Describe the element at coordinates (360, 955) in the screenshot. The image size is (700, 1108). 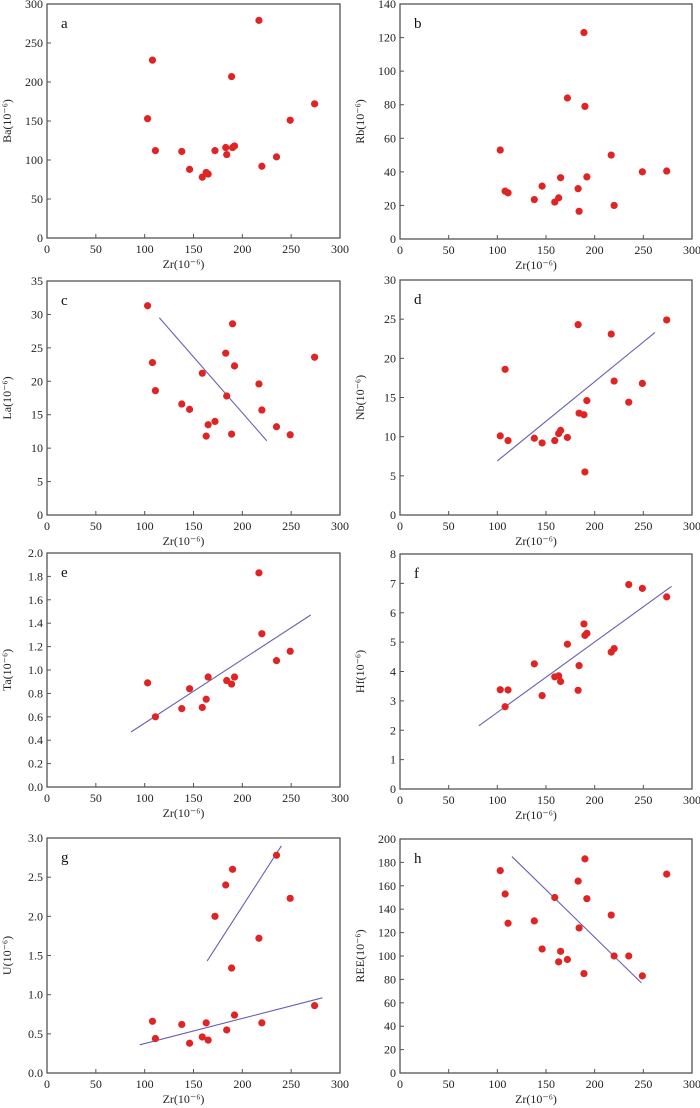
I see `y-axis-title: REE(10⁻⁶)` at that location.